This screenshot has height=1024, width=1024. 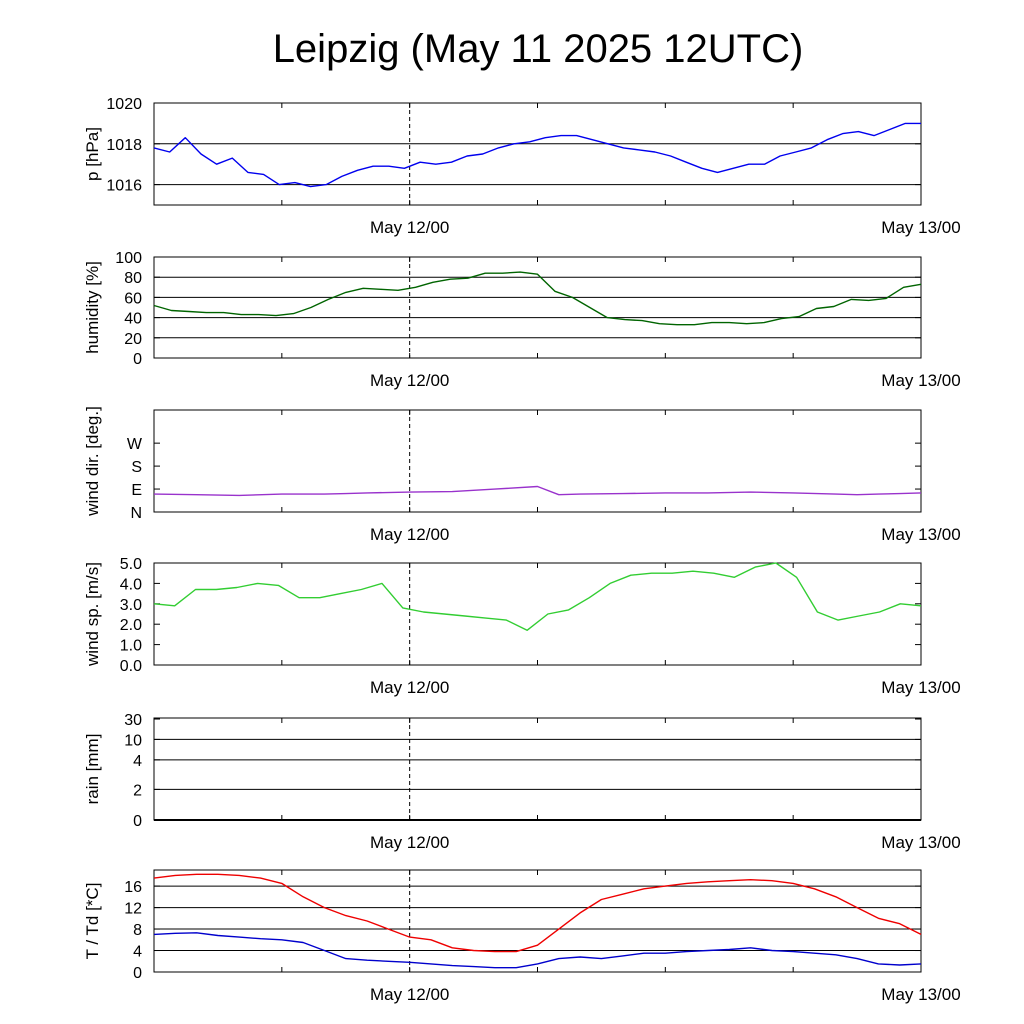 I want to click on xtick-label-wind_speed-1: May 13/00, so click(x=920, y=687).